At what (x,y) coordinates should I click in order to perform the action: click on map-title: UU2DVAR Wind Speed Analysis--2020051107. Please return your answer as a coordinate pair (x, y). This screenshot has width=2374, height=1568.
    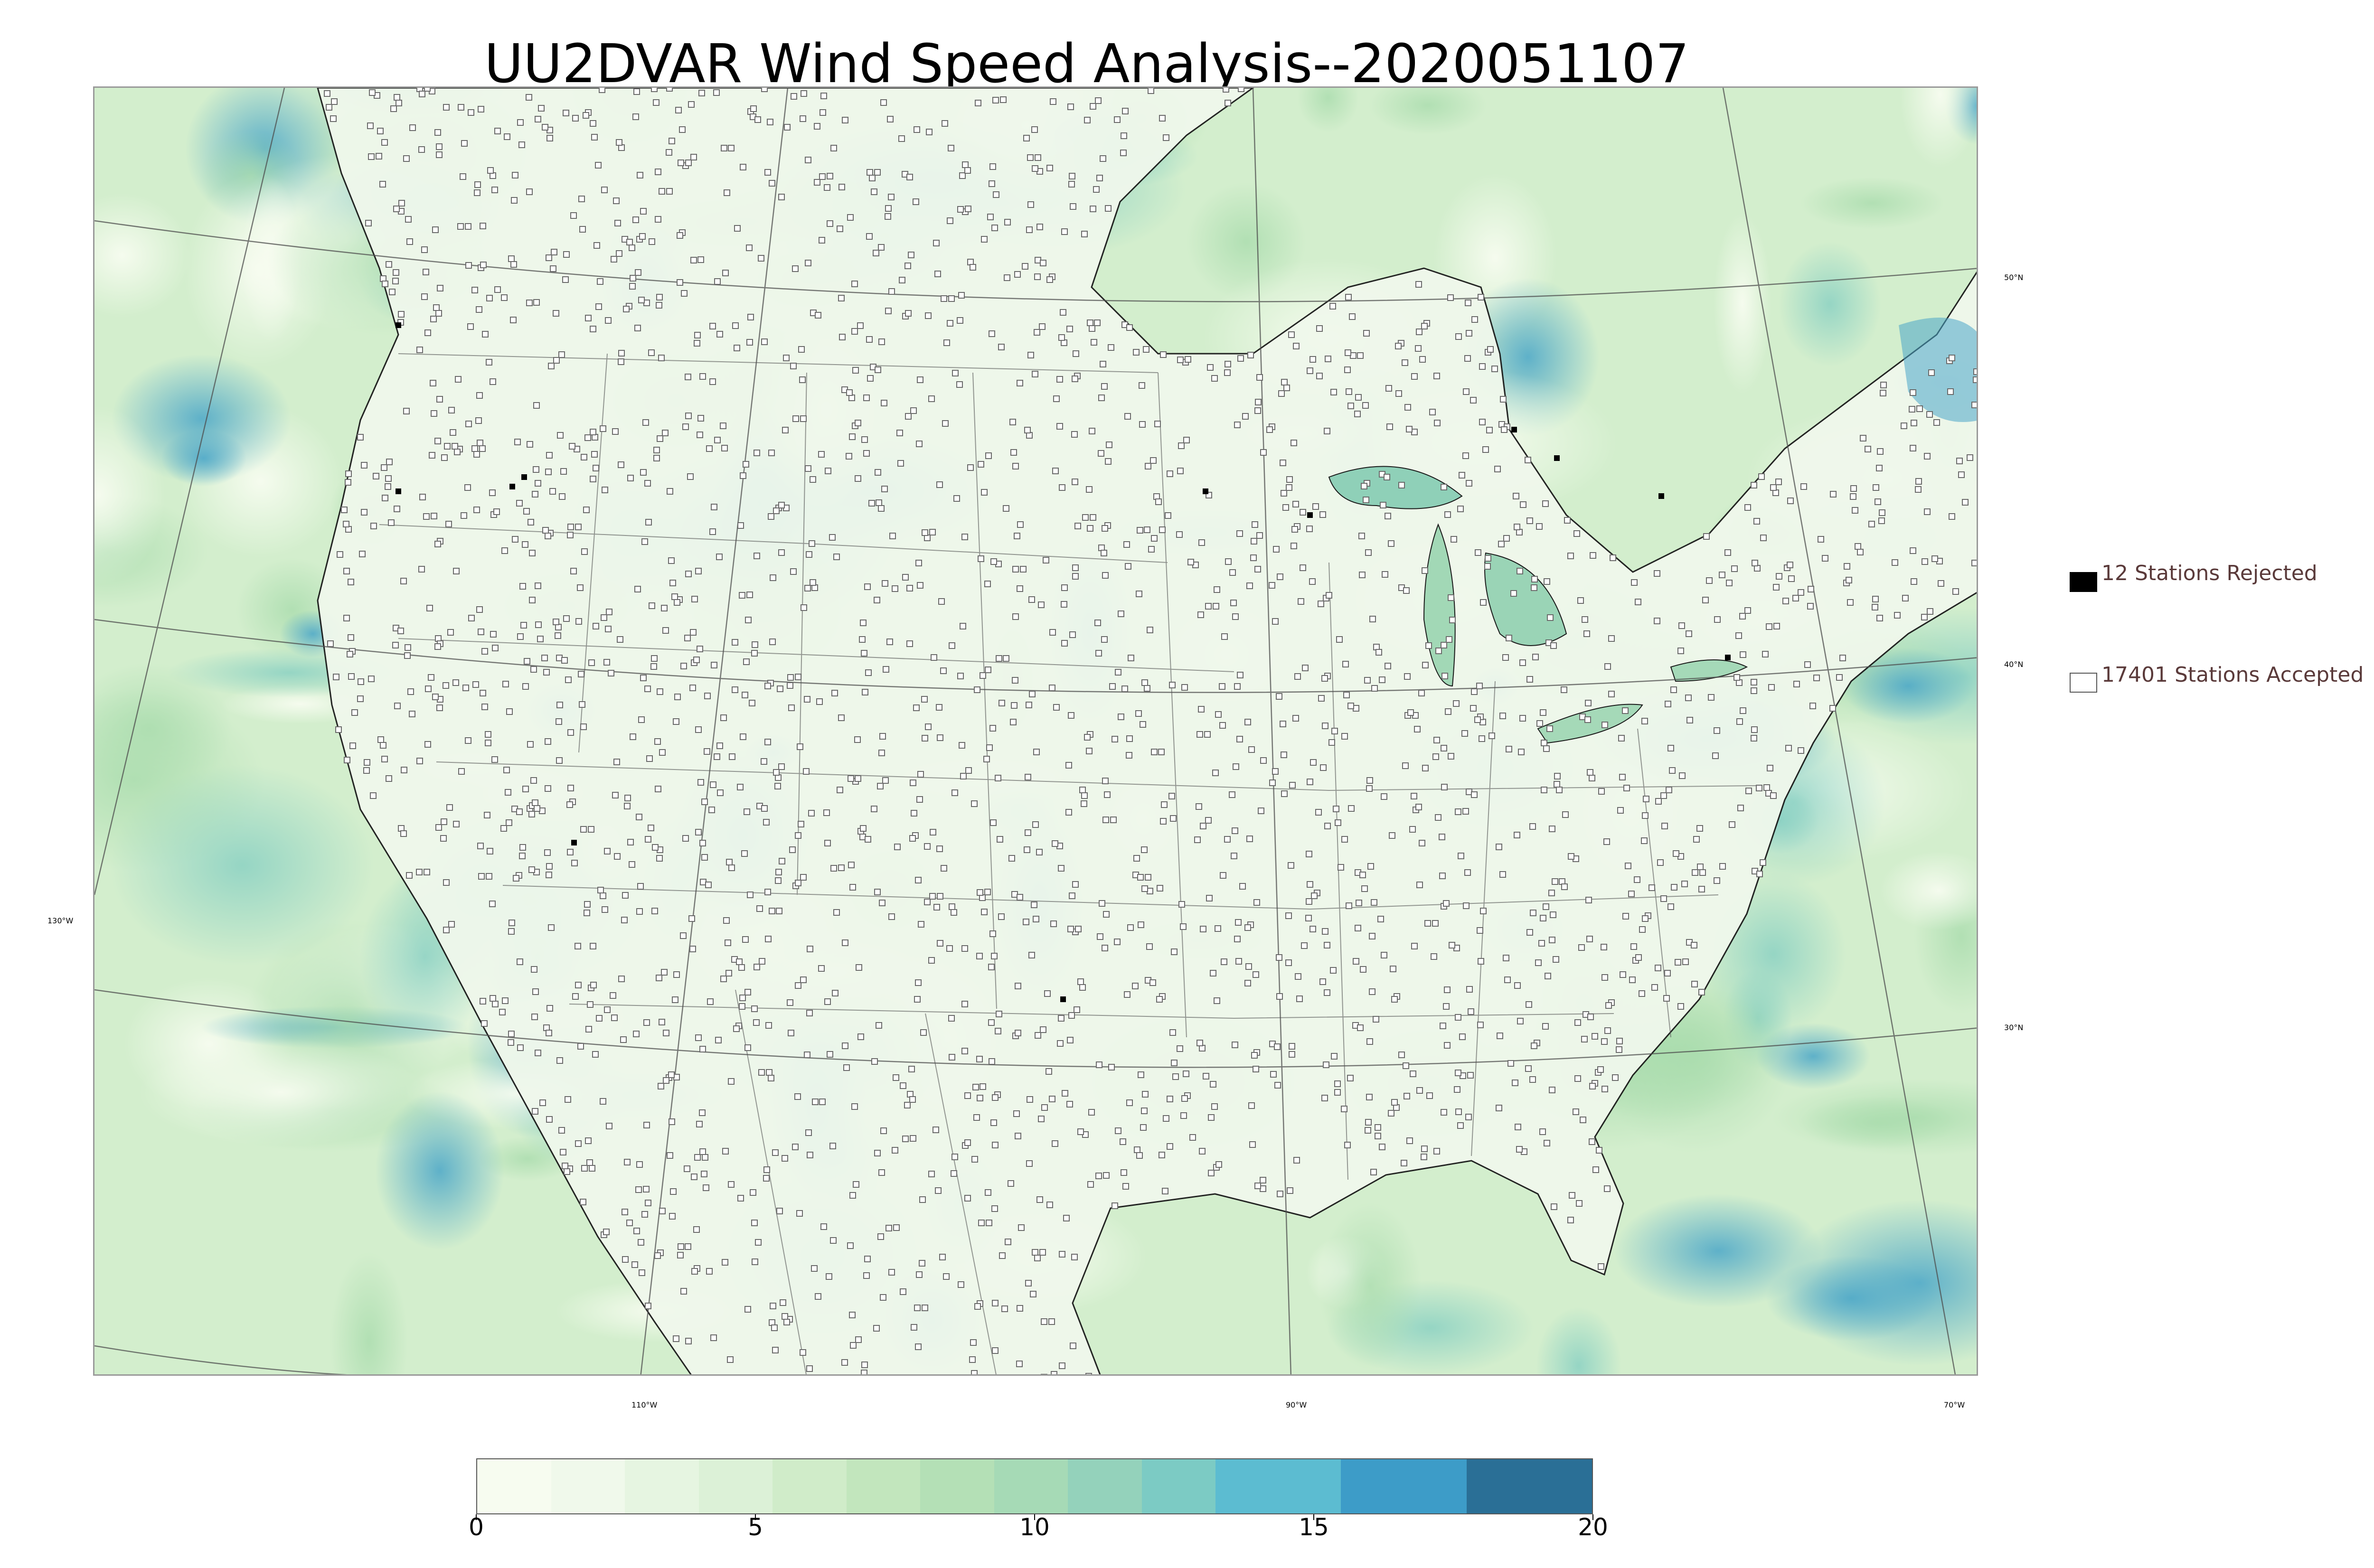
    Looking at the image, I should click on (1086, 64).